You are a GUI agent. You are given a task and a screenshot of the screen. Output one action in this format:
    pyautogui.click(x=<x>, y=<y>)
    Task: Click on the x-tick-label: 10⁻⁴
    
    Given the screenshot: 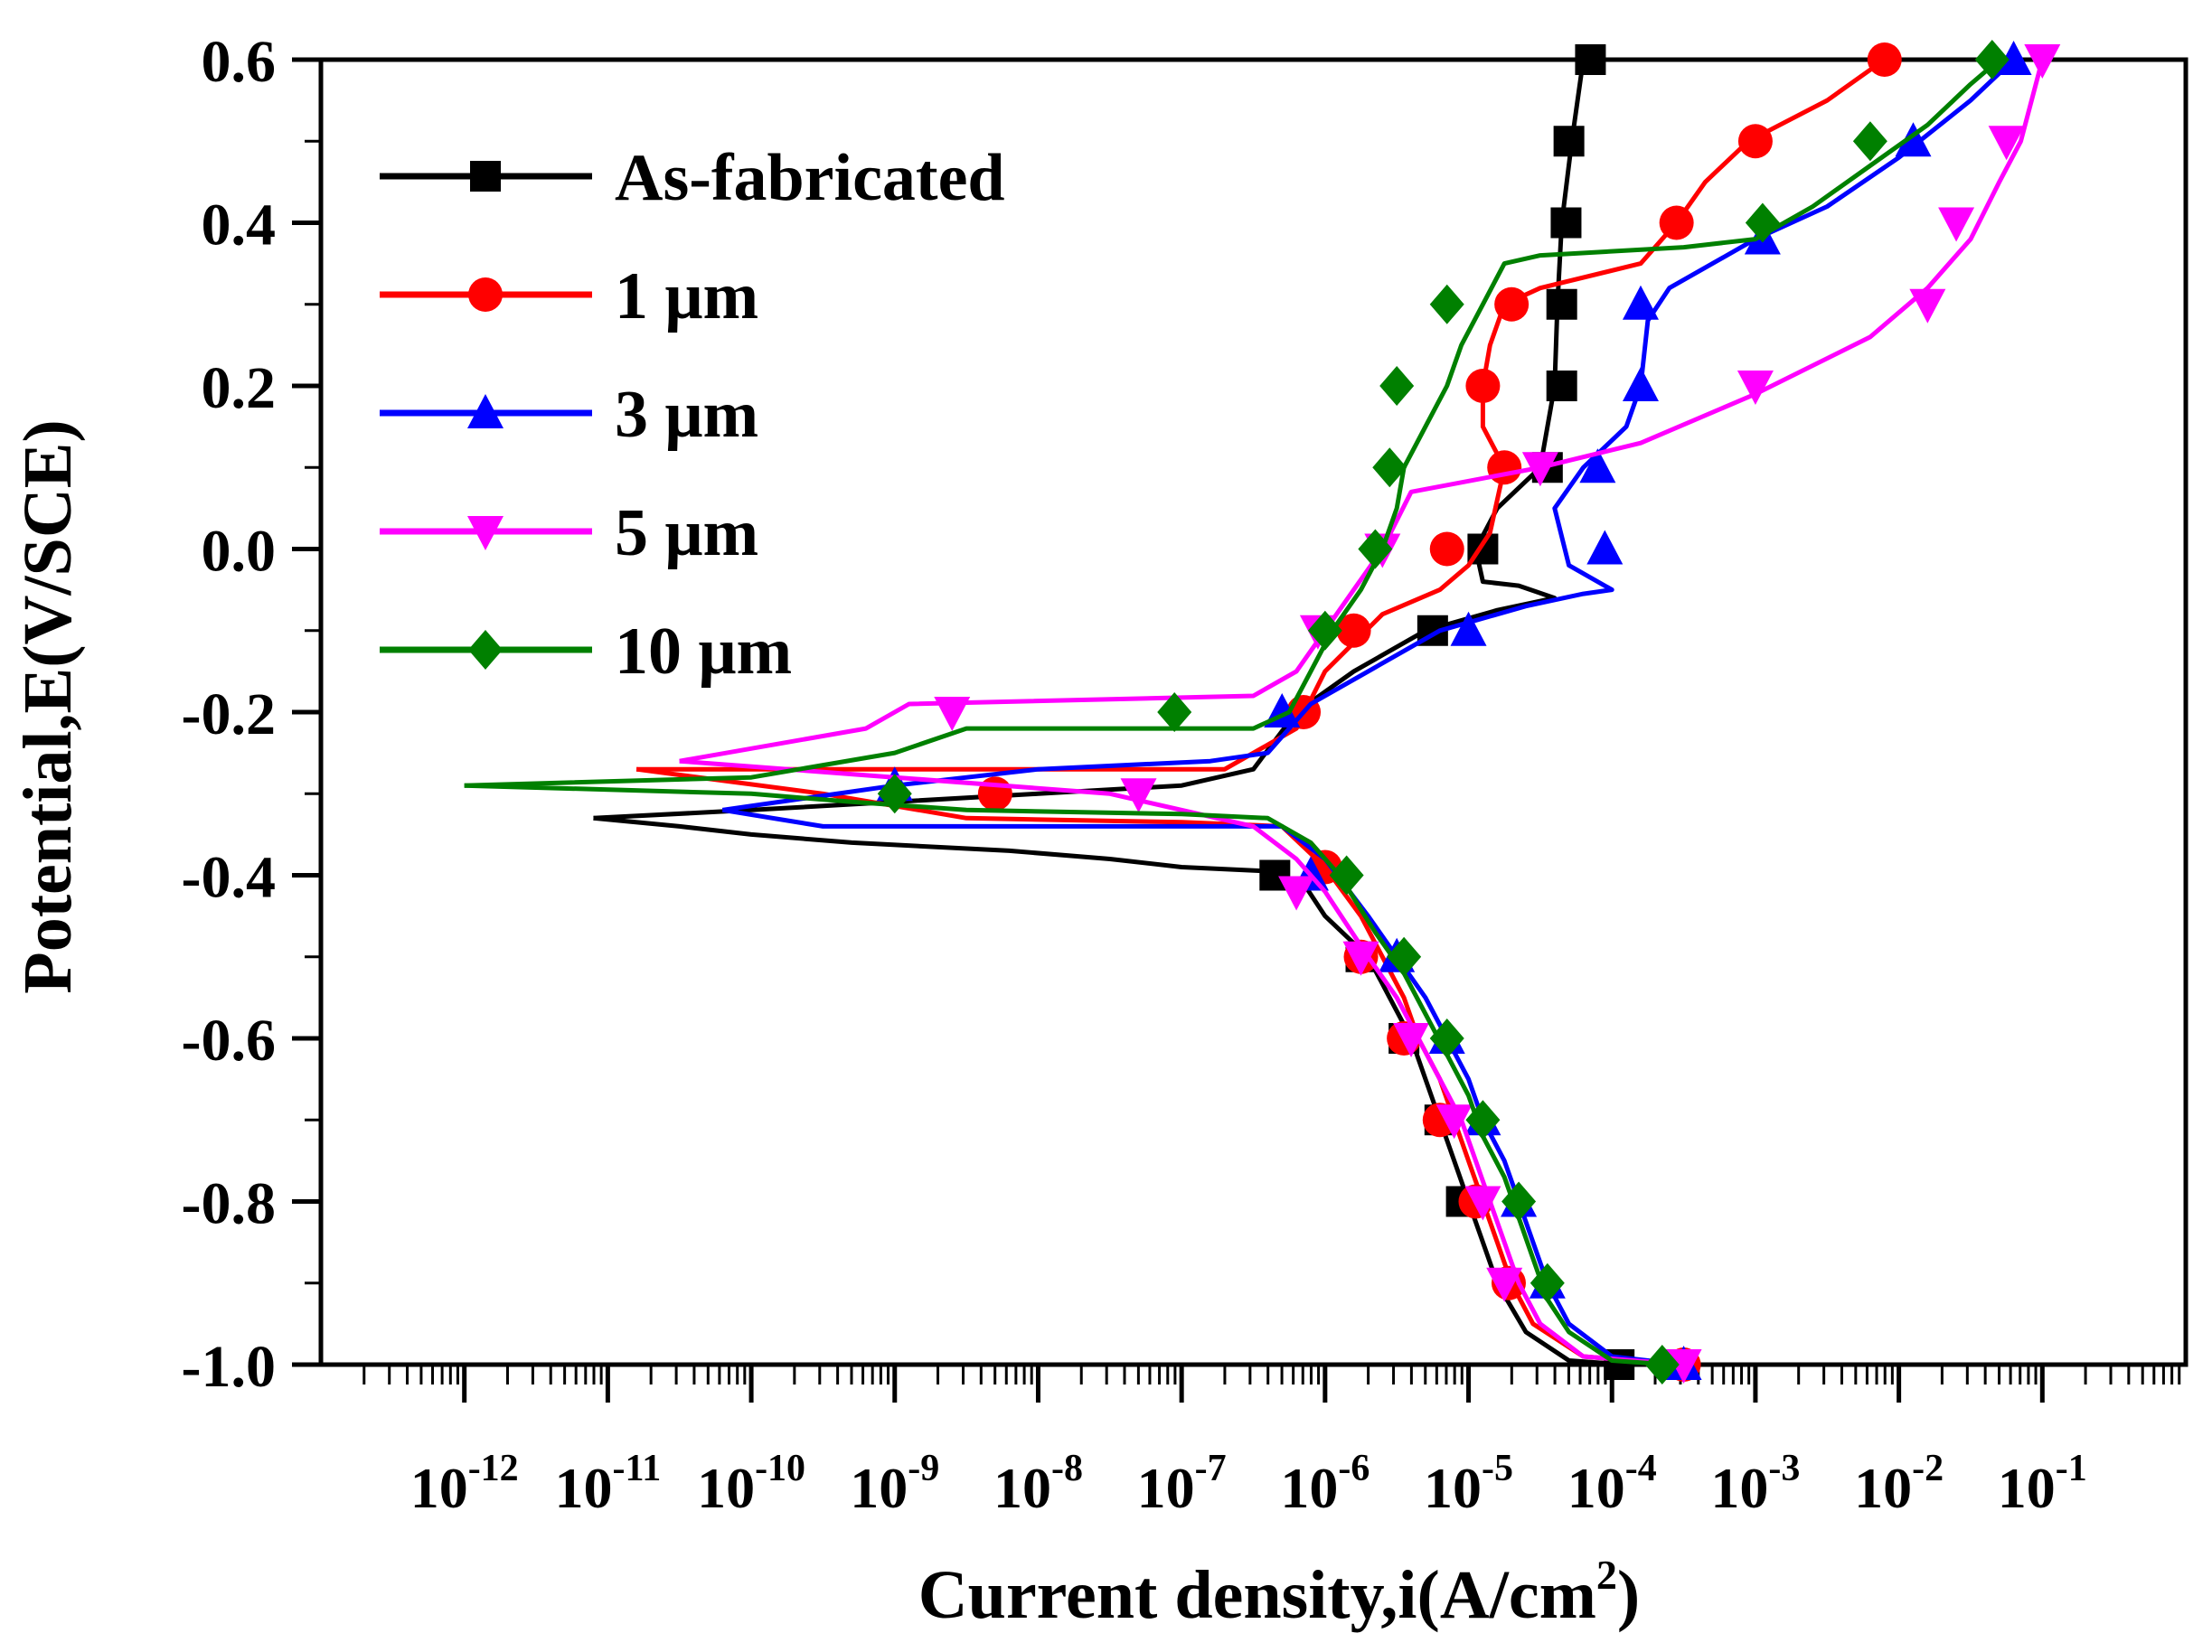 What is the action you would take?
    pyautogui.click(x=1612, y=1484)
    